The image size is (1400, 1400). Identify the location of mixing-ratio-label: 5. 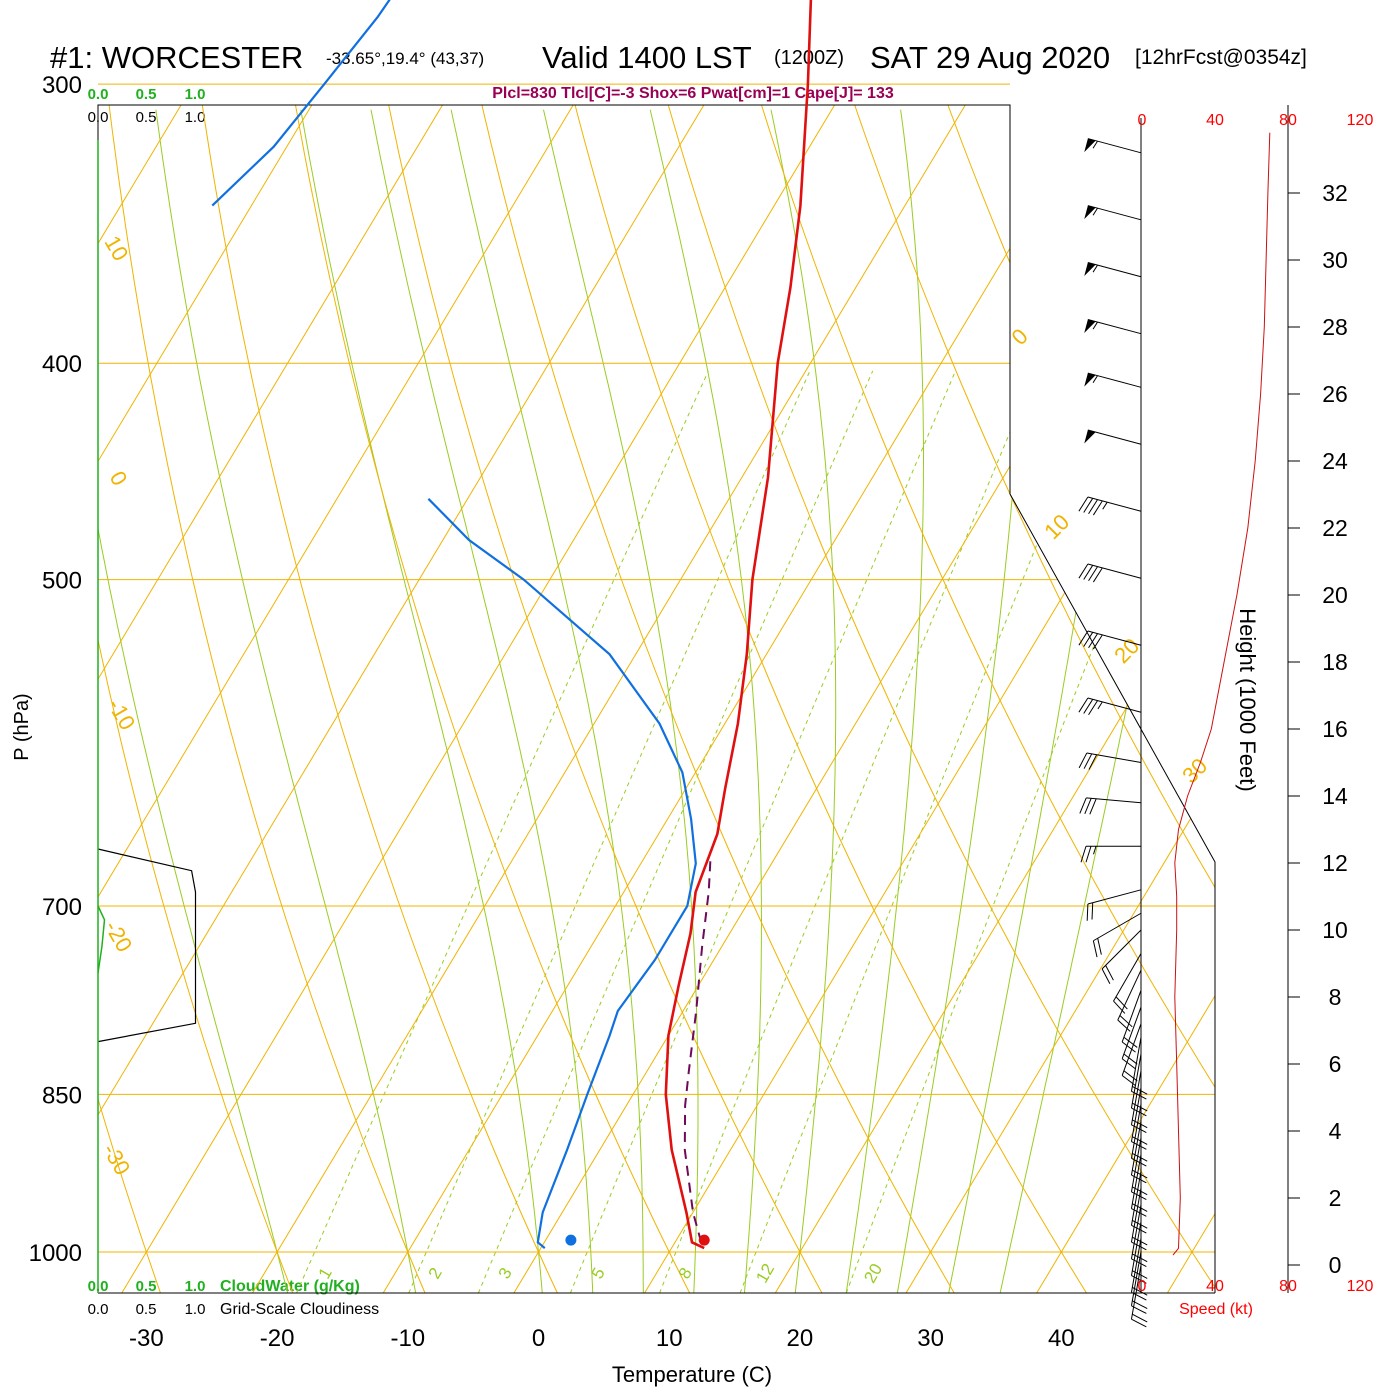
(598, 1273).